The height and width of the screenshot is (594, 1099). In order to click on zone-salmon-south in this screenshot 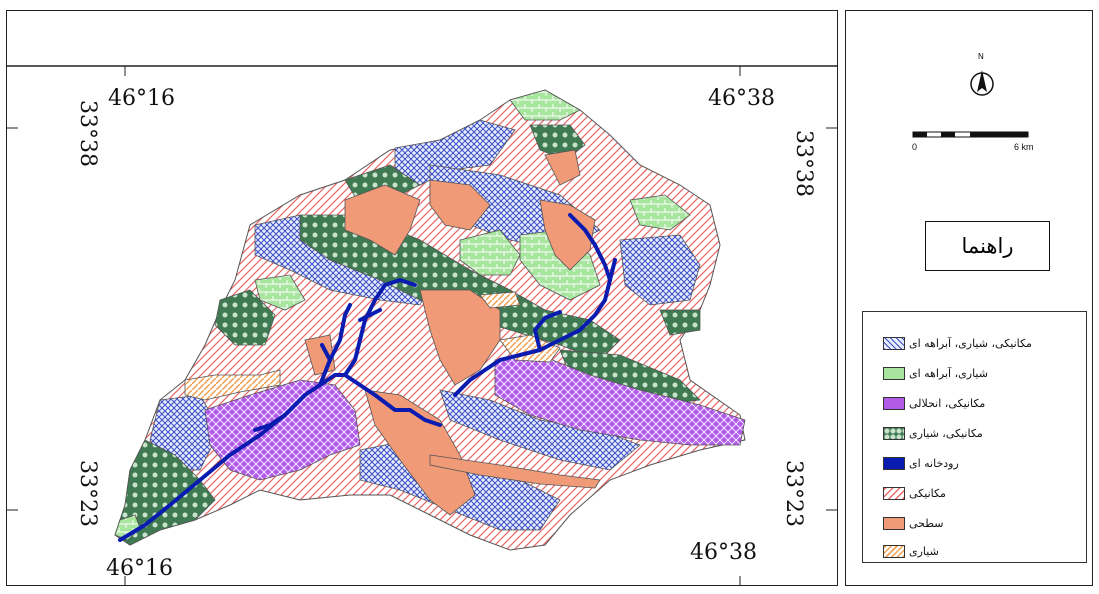, I will do `click(420, 452)`.